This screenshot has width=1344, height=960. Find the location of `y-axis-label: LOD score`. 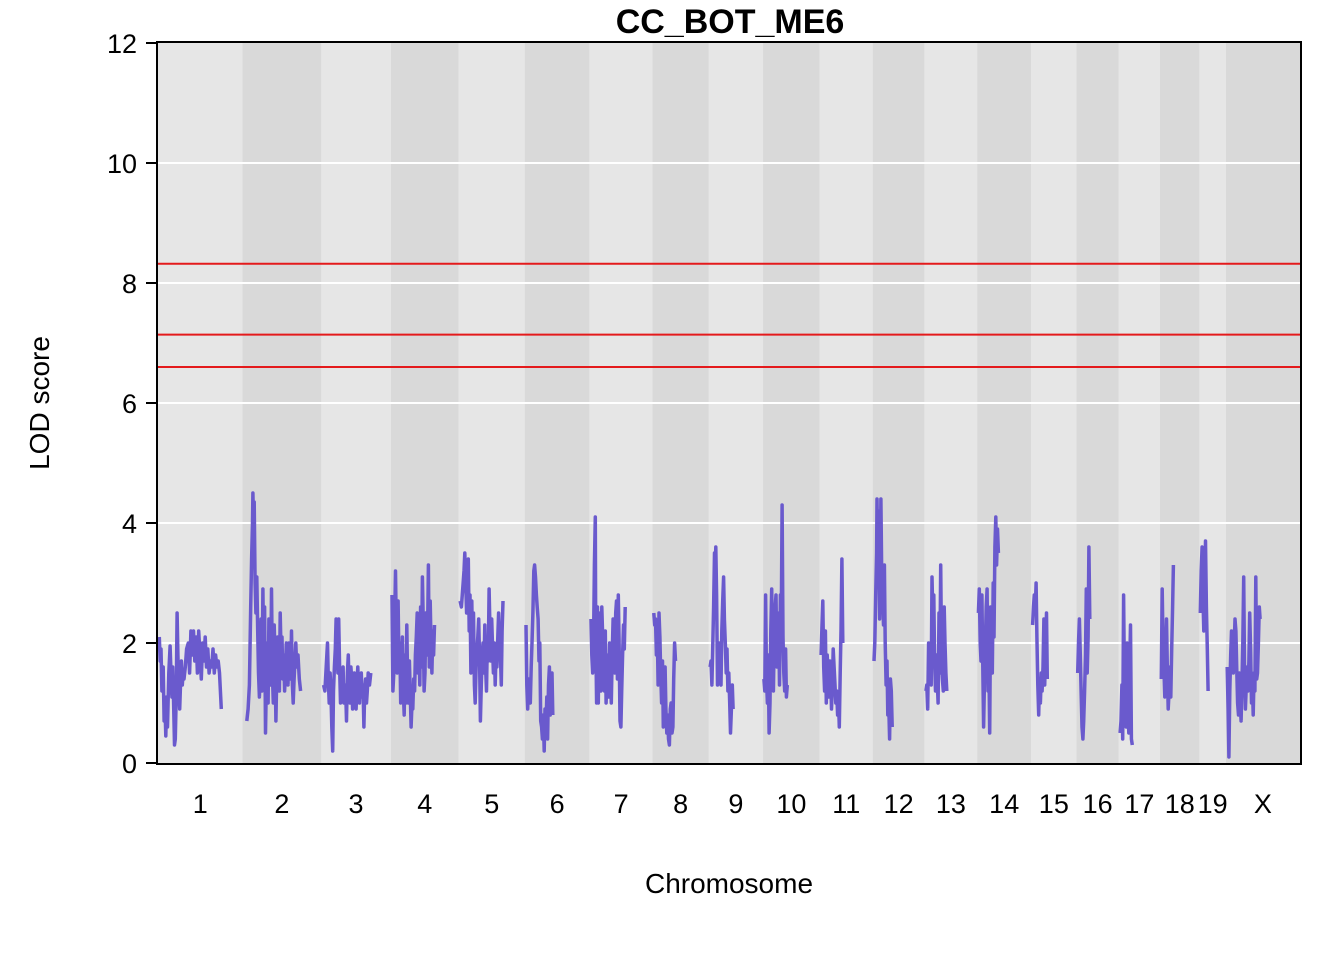

y-axis-label: LOD score is located at coordinates (39, 403).